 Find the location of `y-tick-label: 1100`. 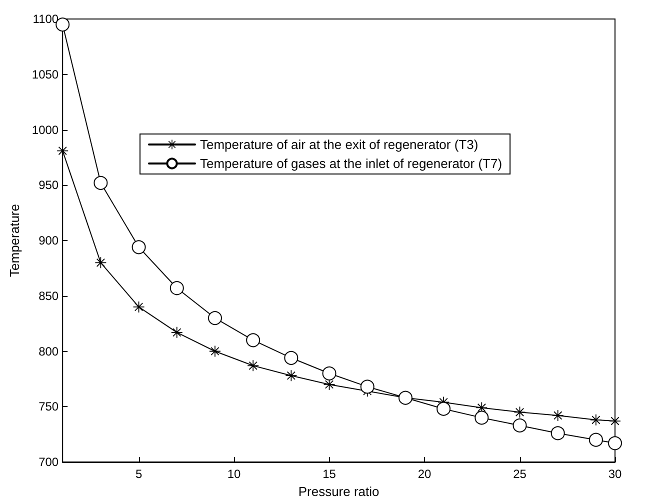

y-tick-label: 1100 is located at coordinates (45, 19).